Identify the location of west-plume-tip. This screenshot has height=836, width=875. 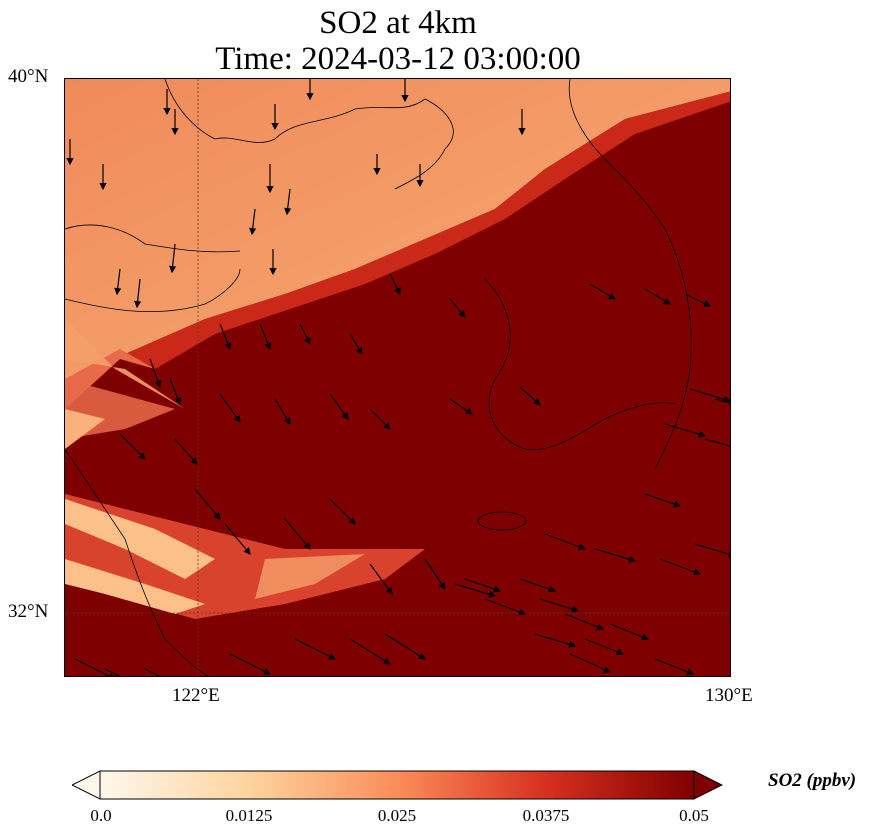
(85, 429).